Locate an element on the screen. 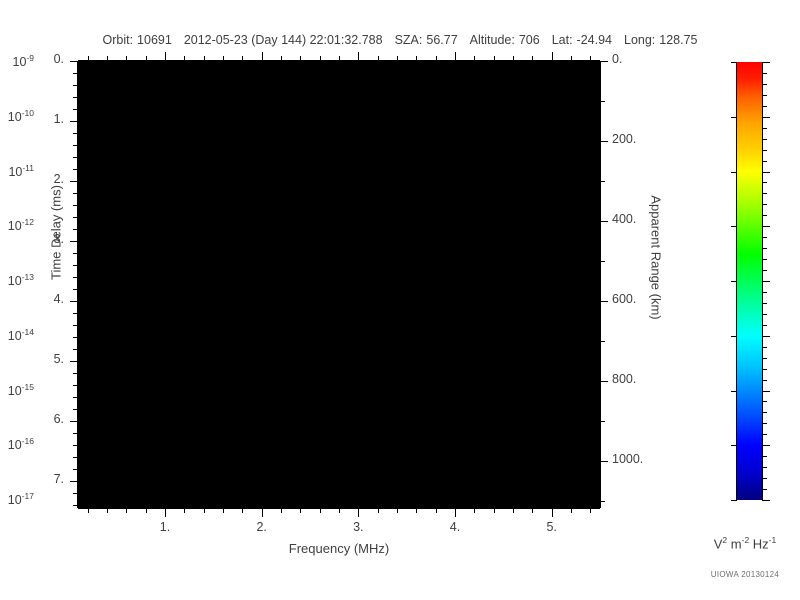  header-field-sza: SZA: 56.77 is located at coordinates (426, 40).